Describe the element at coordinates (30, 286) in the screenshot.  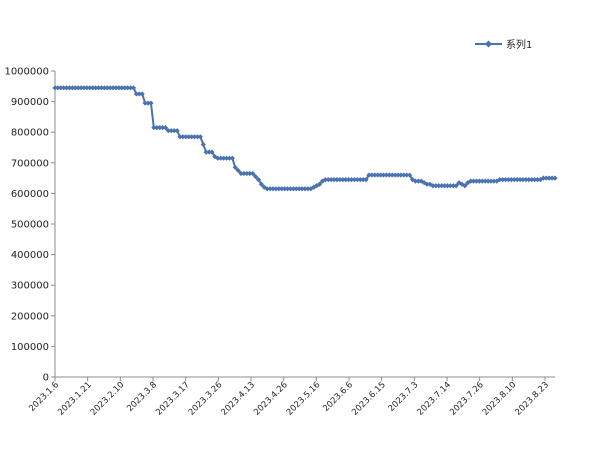
I see `y-tick-label: 300000` at that location.